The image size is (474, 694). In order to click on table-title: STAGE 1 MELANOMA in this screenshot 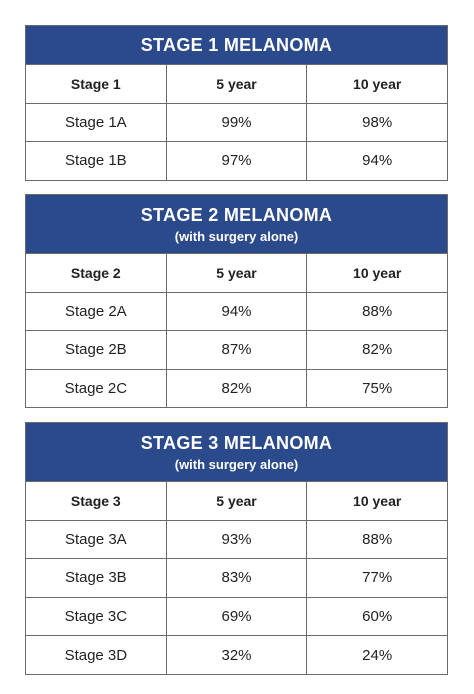, I will do `click(236, 44)`.